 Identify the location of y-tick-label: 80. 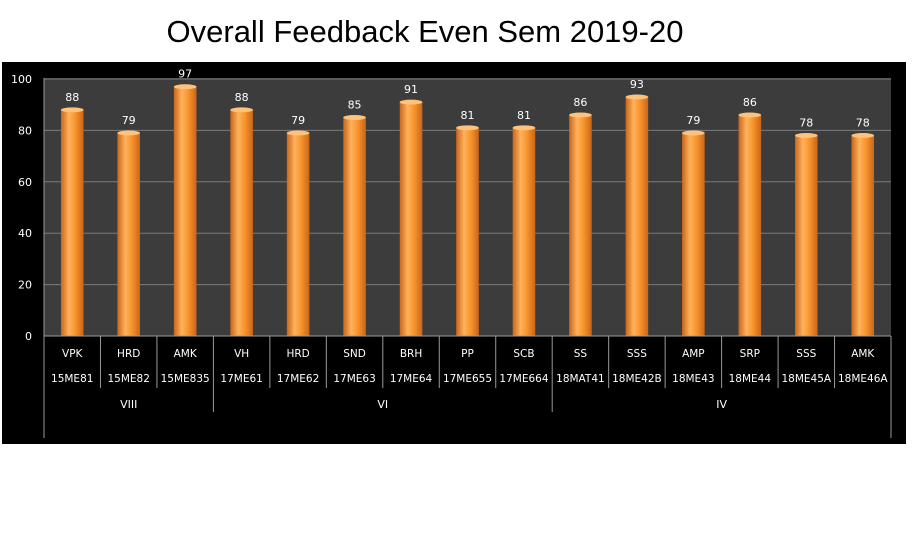
(25, 130).